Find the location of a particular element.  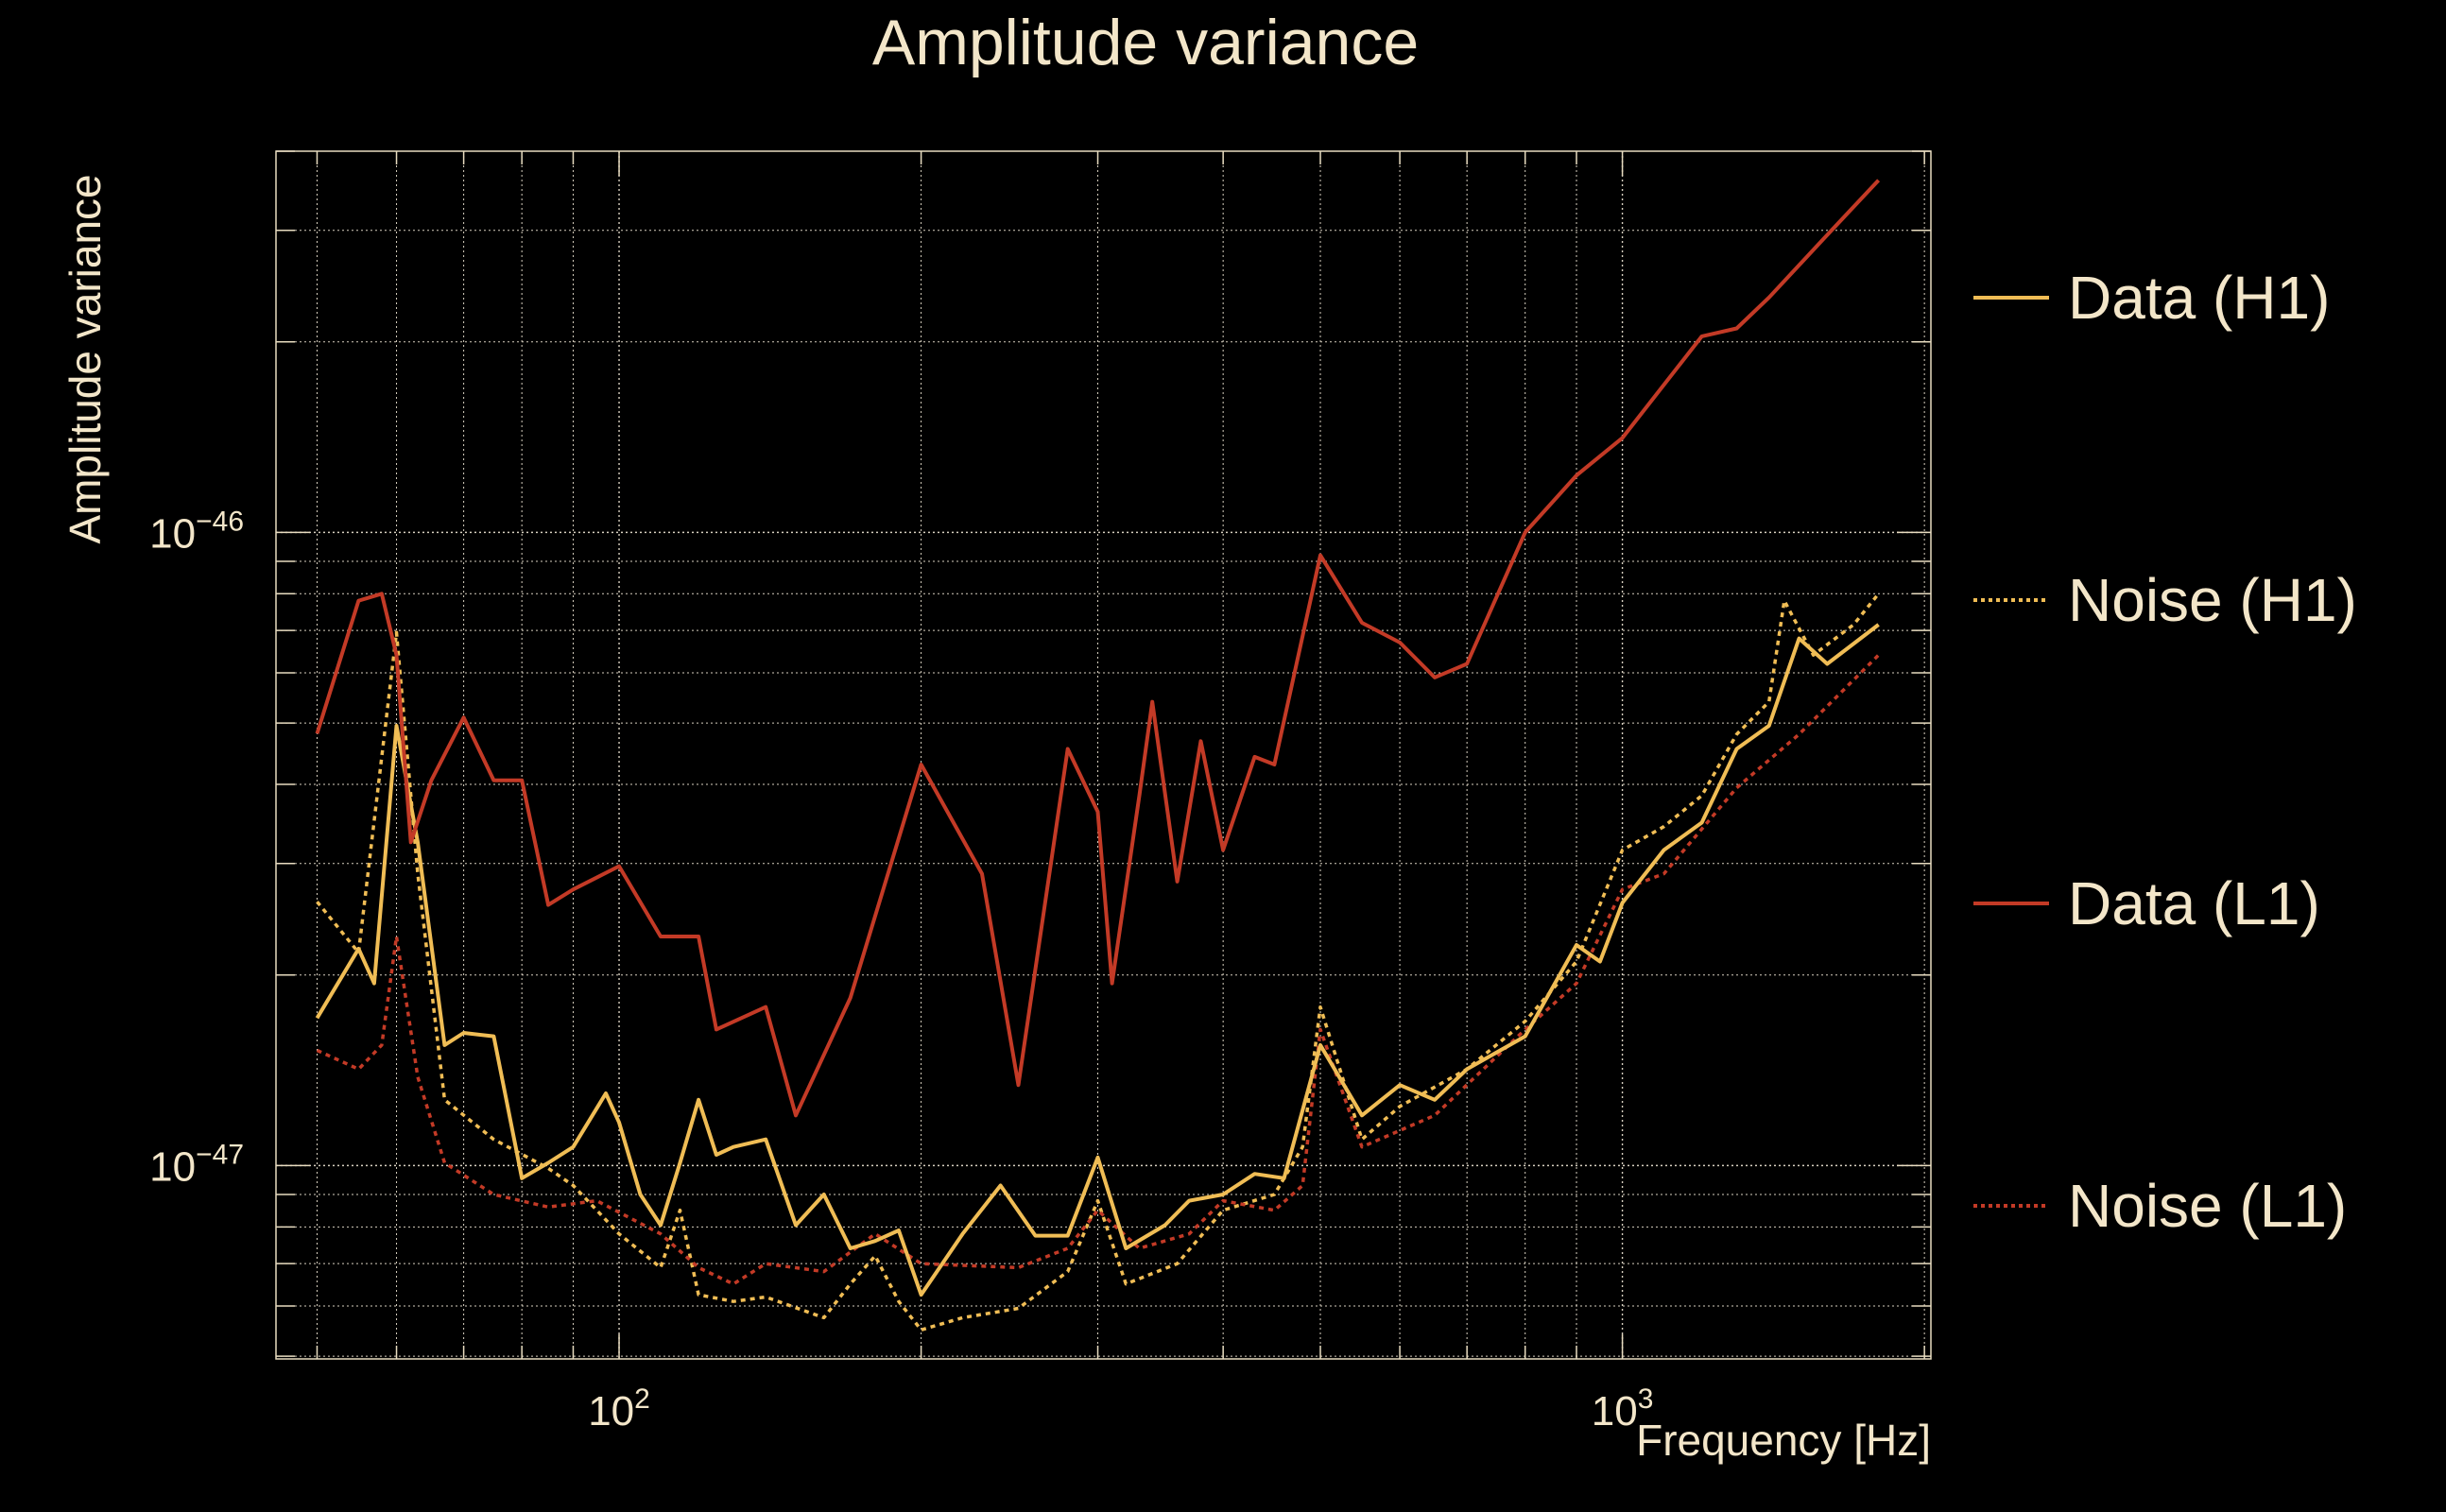

y-tick-label: 10−46 is located at coordinates (197, 531).